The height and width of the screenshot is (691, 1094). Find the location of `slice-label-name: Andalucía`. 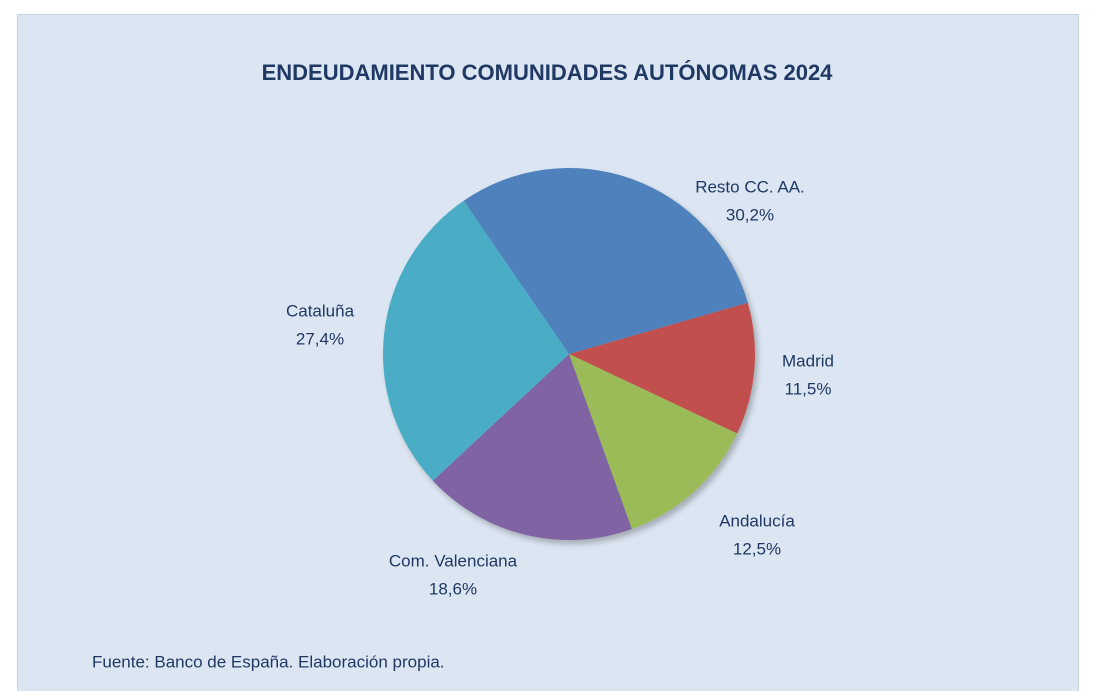

slice-label-name: Andalucía is located at coordinates (757, 520).